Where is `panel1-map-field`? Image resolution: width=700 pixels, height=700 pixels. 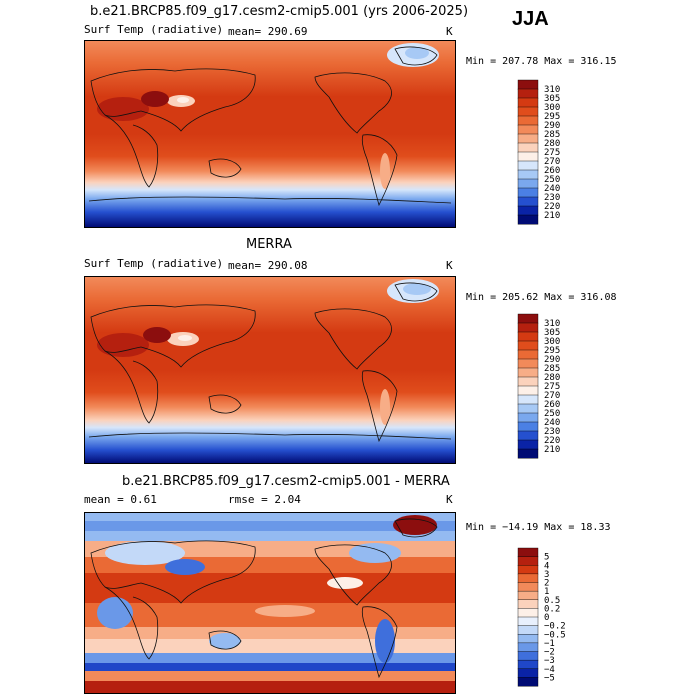
panel1-map-field is located at coordinates (270, 134).